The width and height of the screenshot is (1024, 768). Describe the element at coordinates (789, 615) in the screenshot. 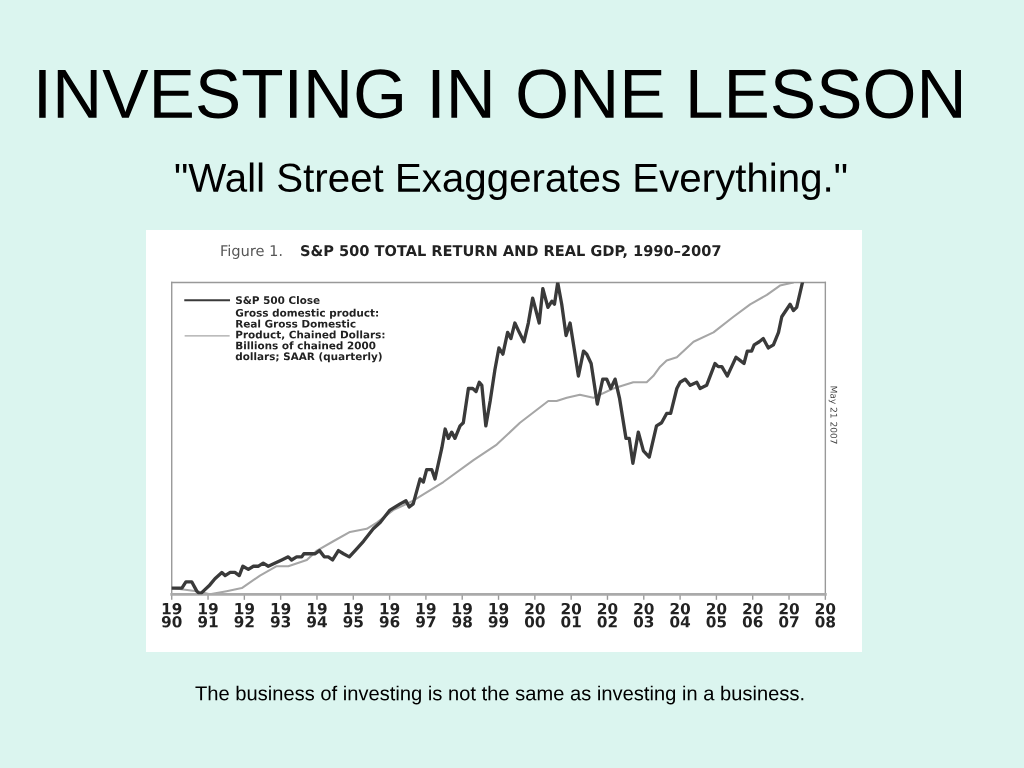

I see `x-tick-label: 20 07` at that location.